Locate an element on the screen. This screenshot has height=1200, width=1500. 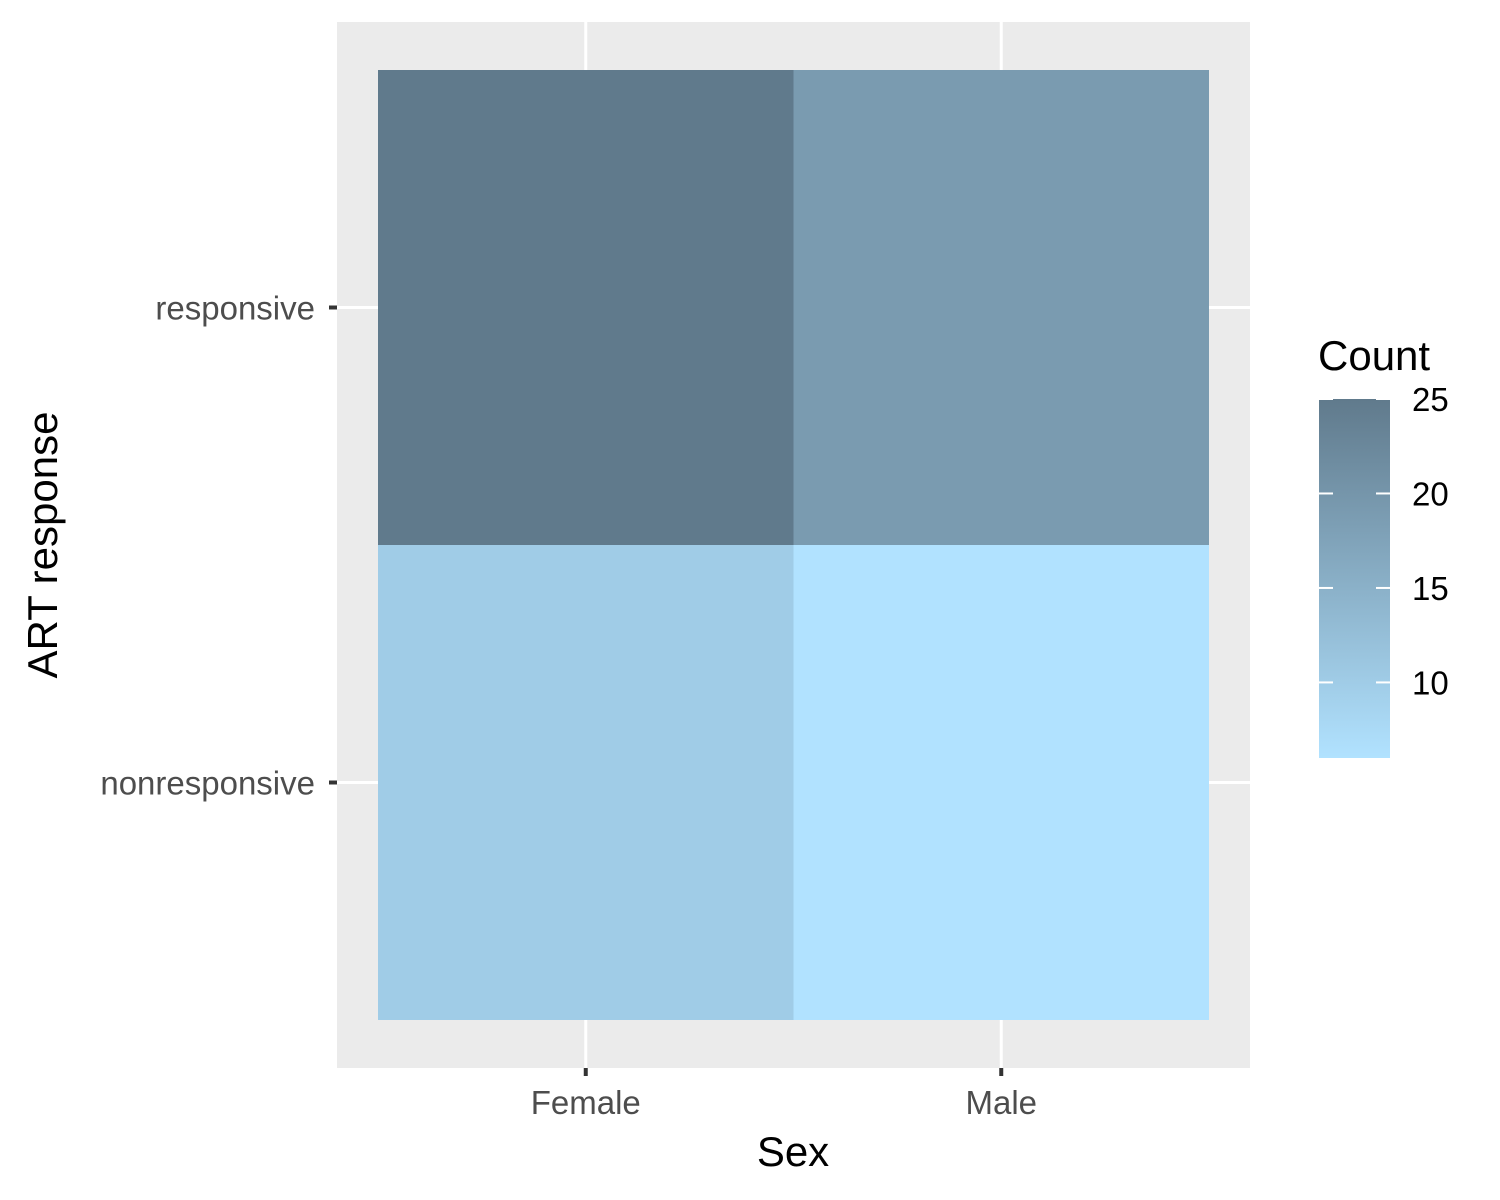
x-axis-title: Sex is located at coordinates (793, 1151).